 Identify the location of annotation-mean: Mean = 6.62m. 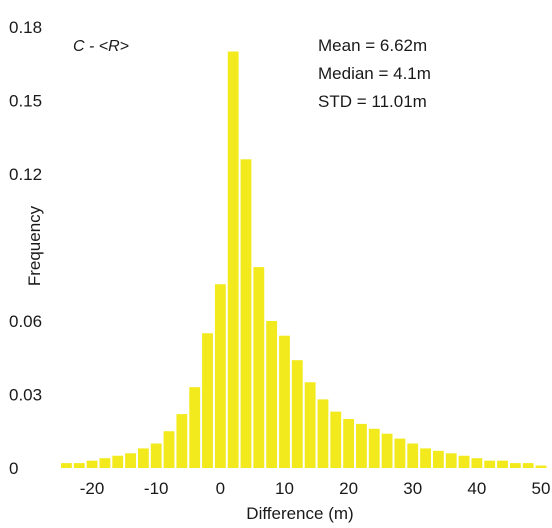
(372, 45).